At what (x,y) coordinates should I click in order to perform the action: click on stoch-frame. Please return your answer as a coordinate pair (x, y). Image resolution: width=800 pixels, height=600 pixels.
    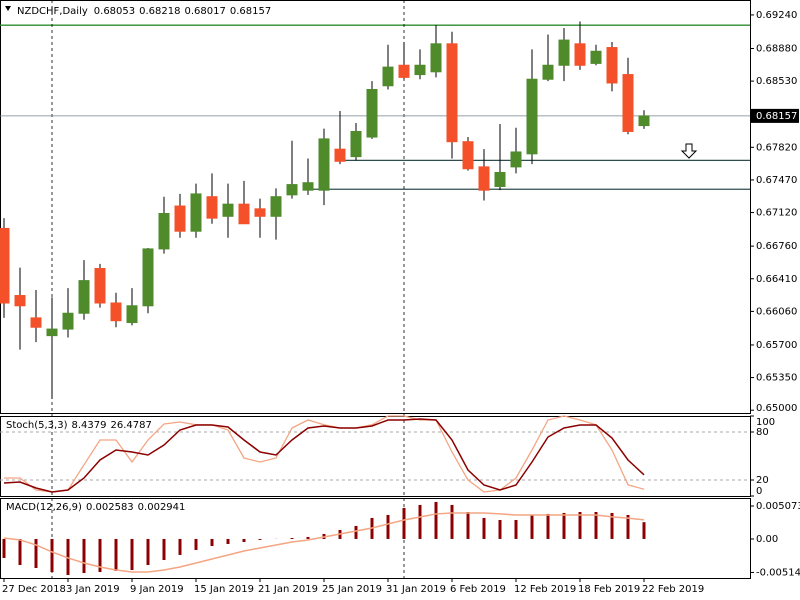
    Looking at the image, I should click on (375, 456).